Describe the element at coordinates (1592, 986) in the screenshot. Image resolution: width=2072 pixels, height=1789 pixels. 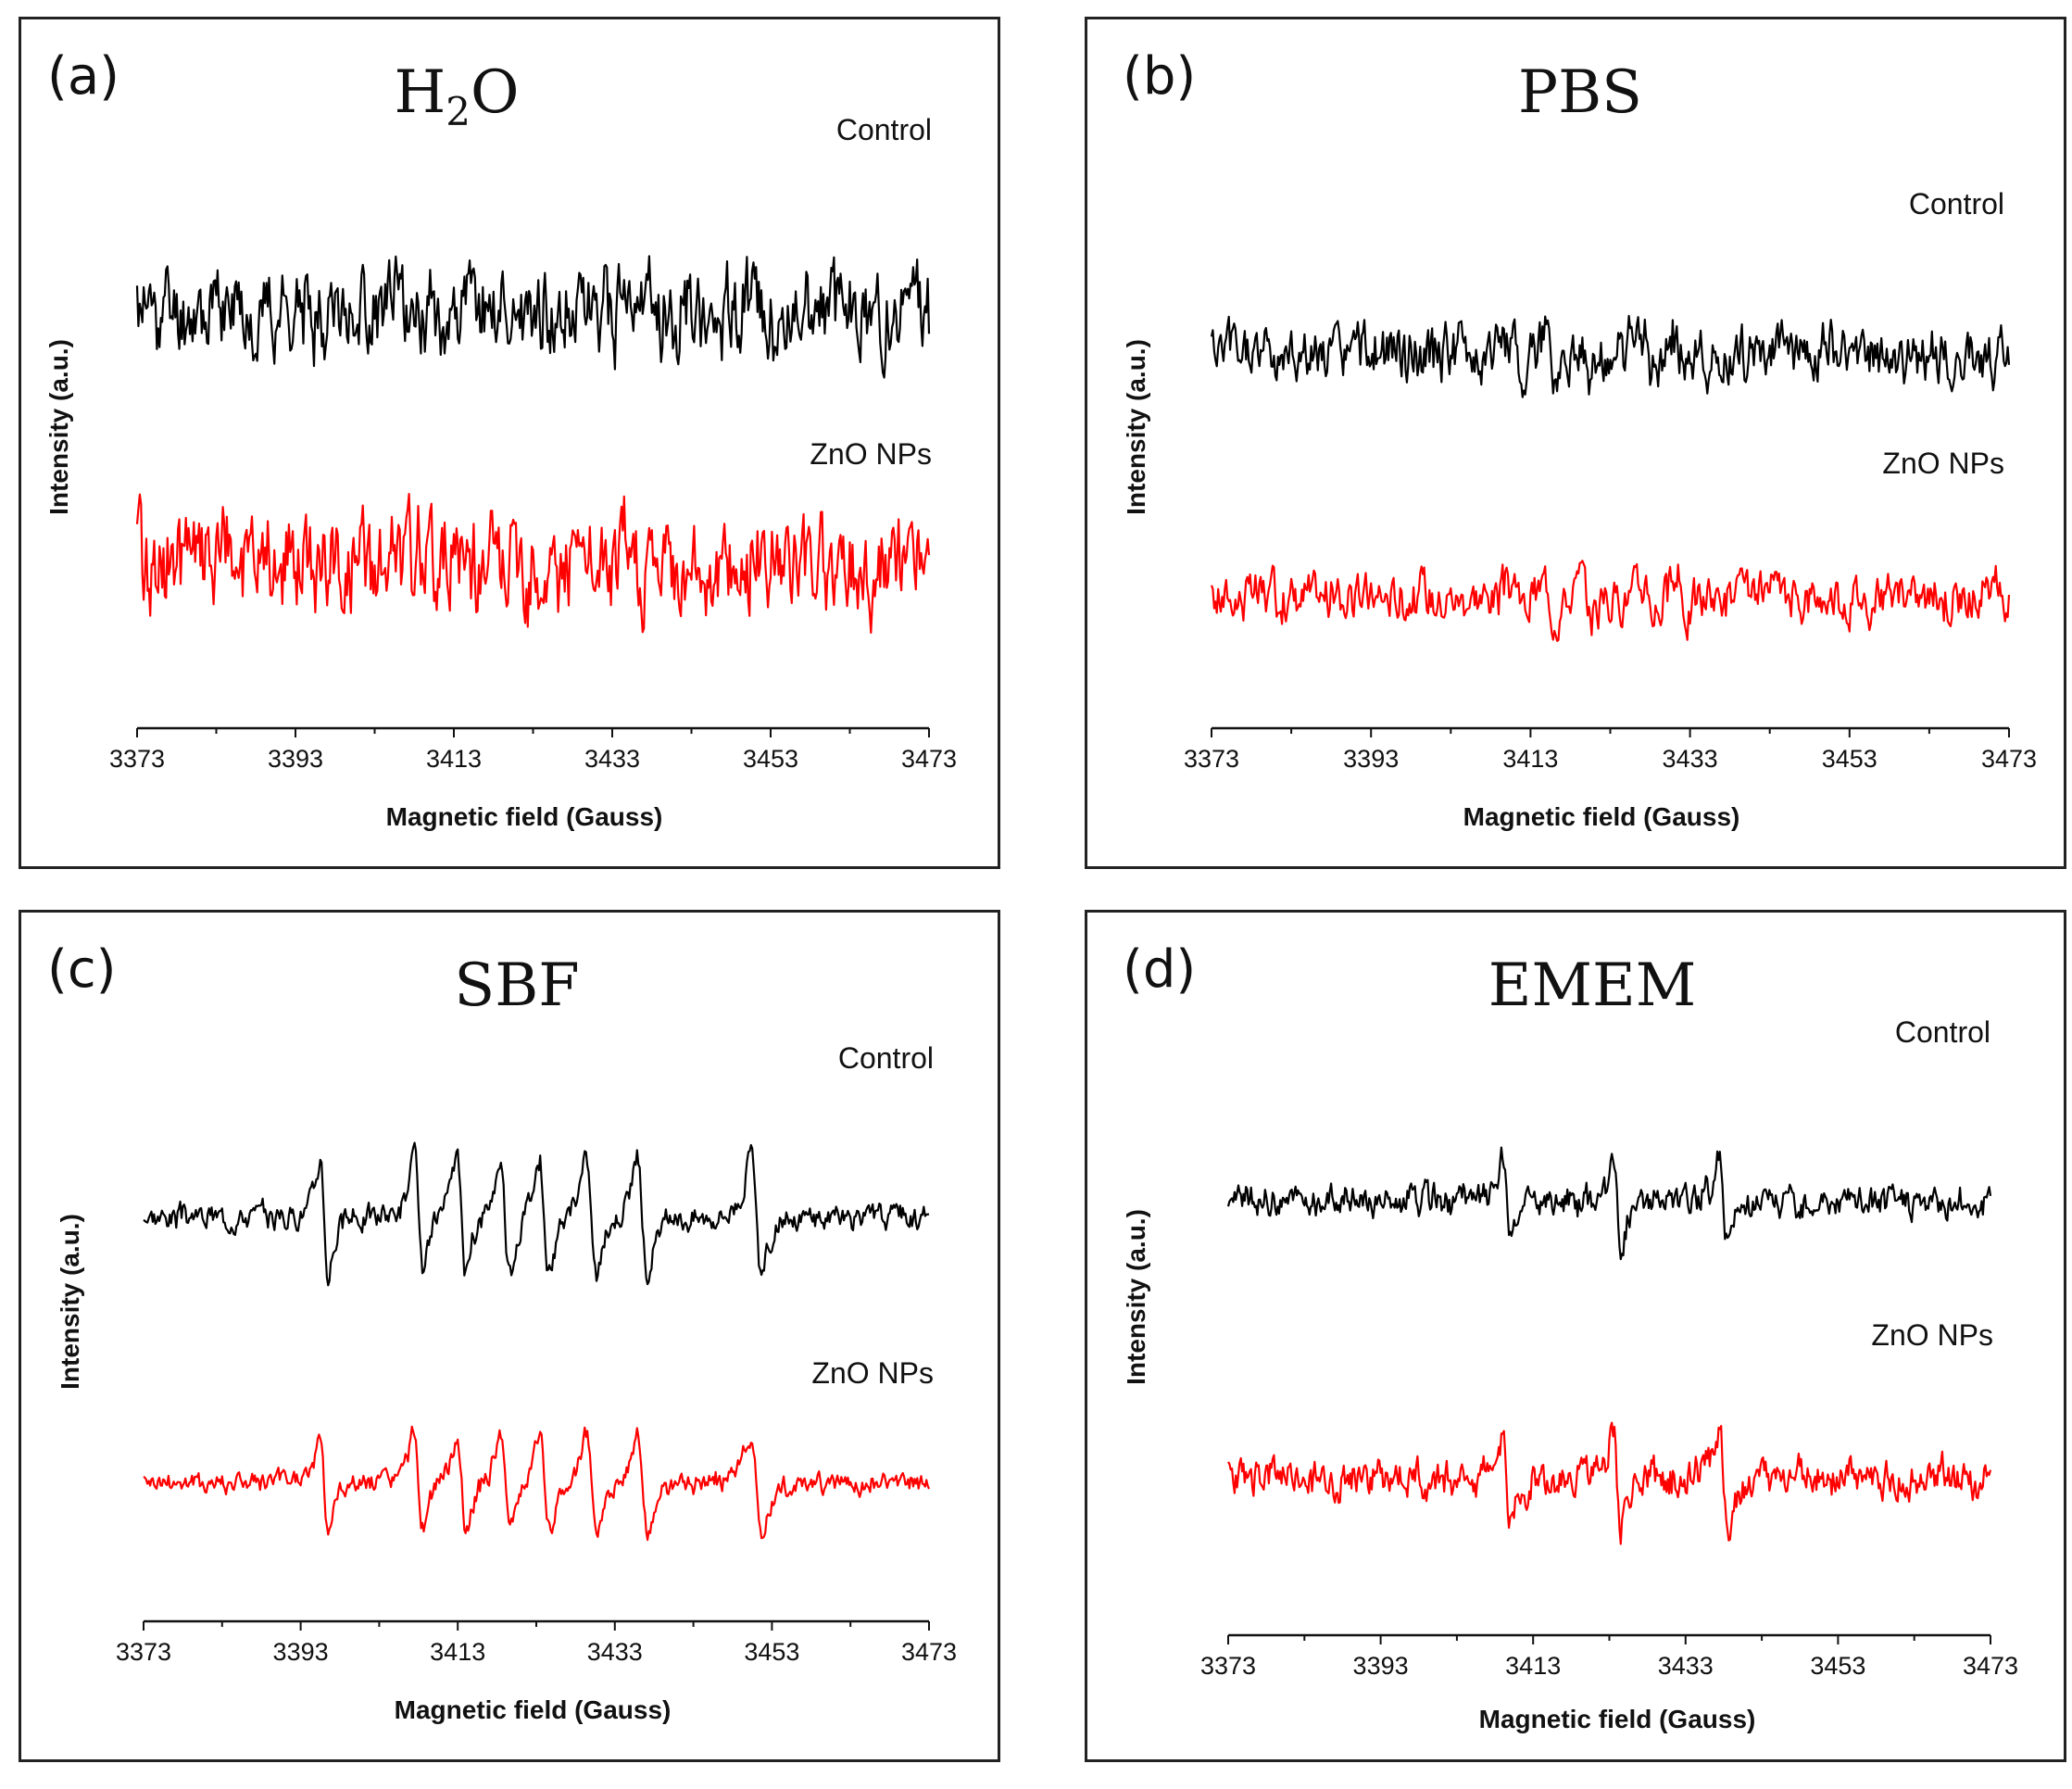
I see `chart-title: EMEM` at that location.